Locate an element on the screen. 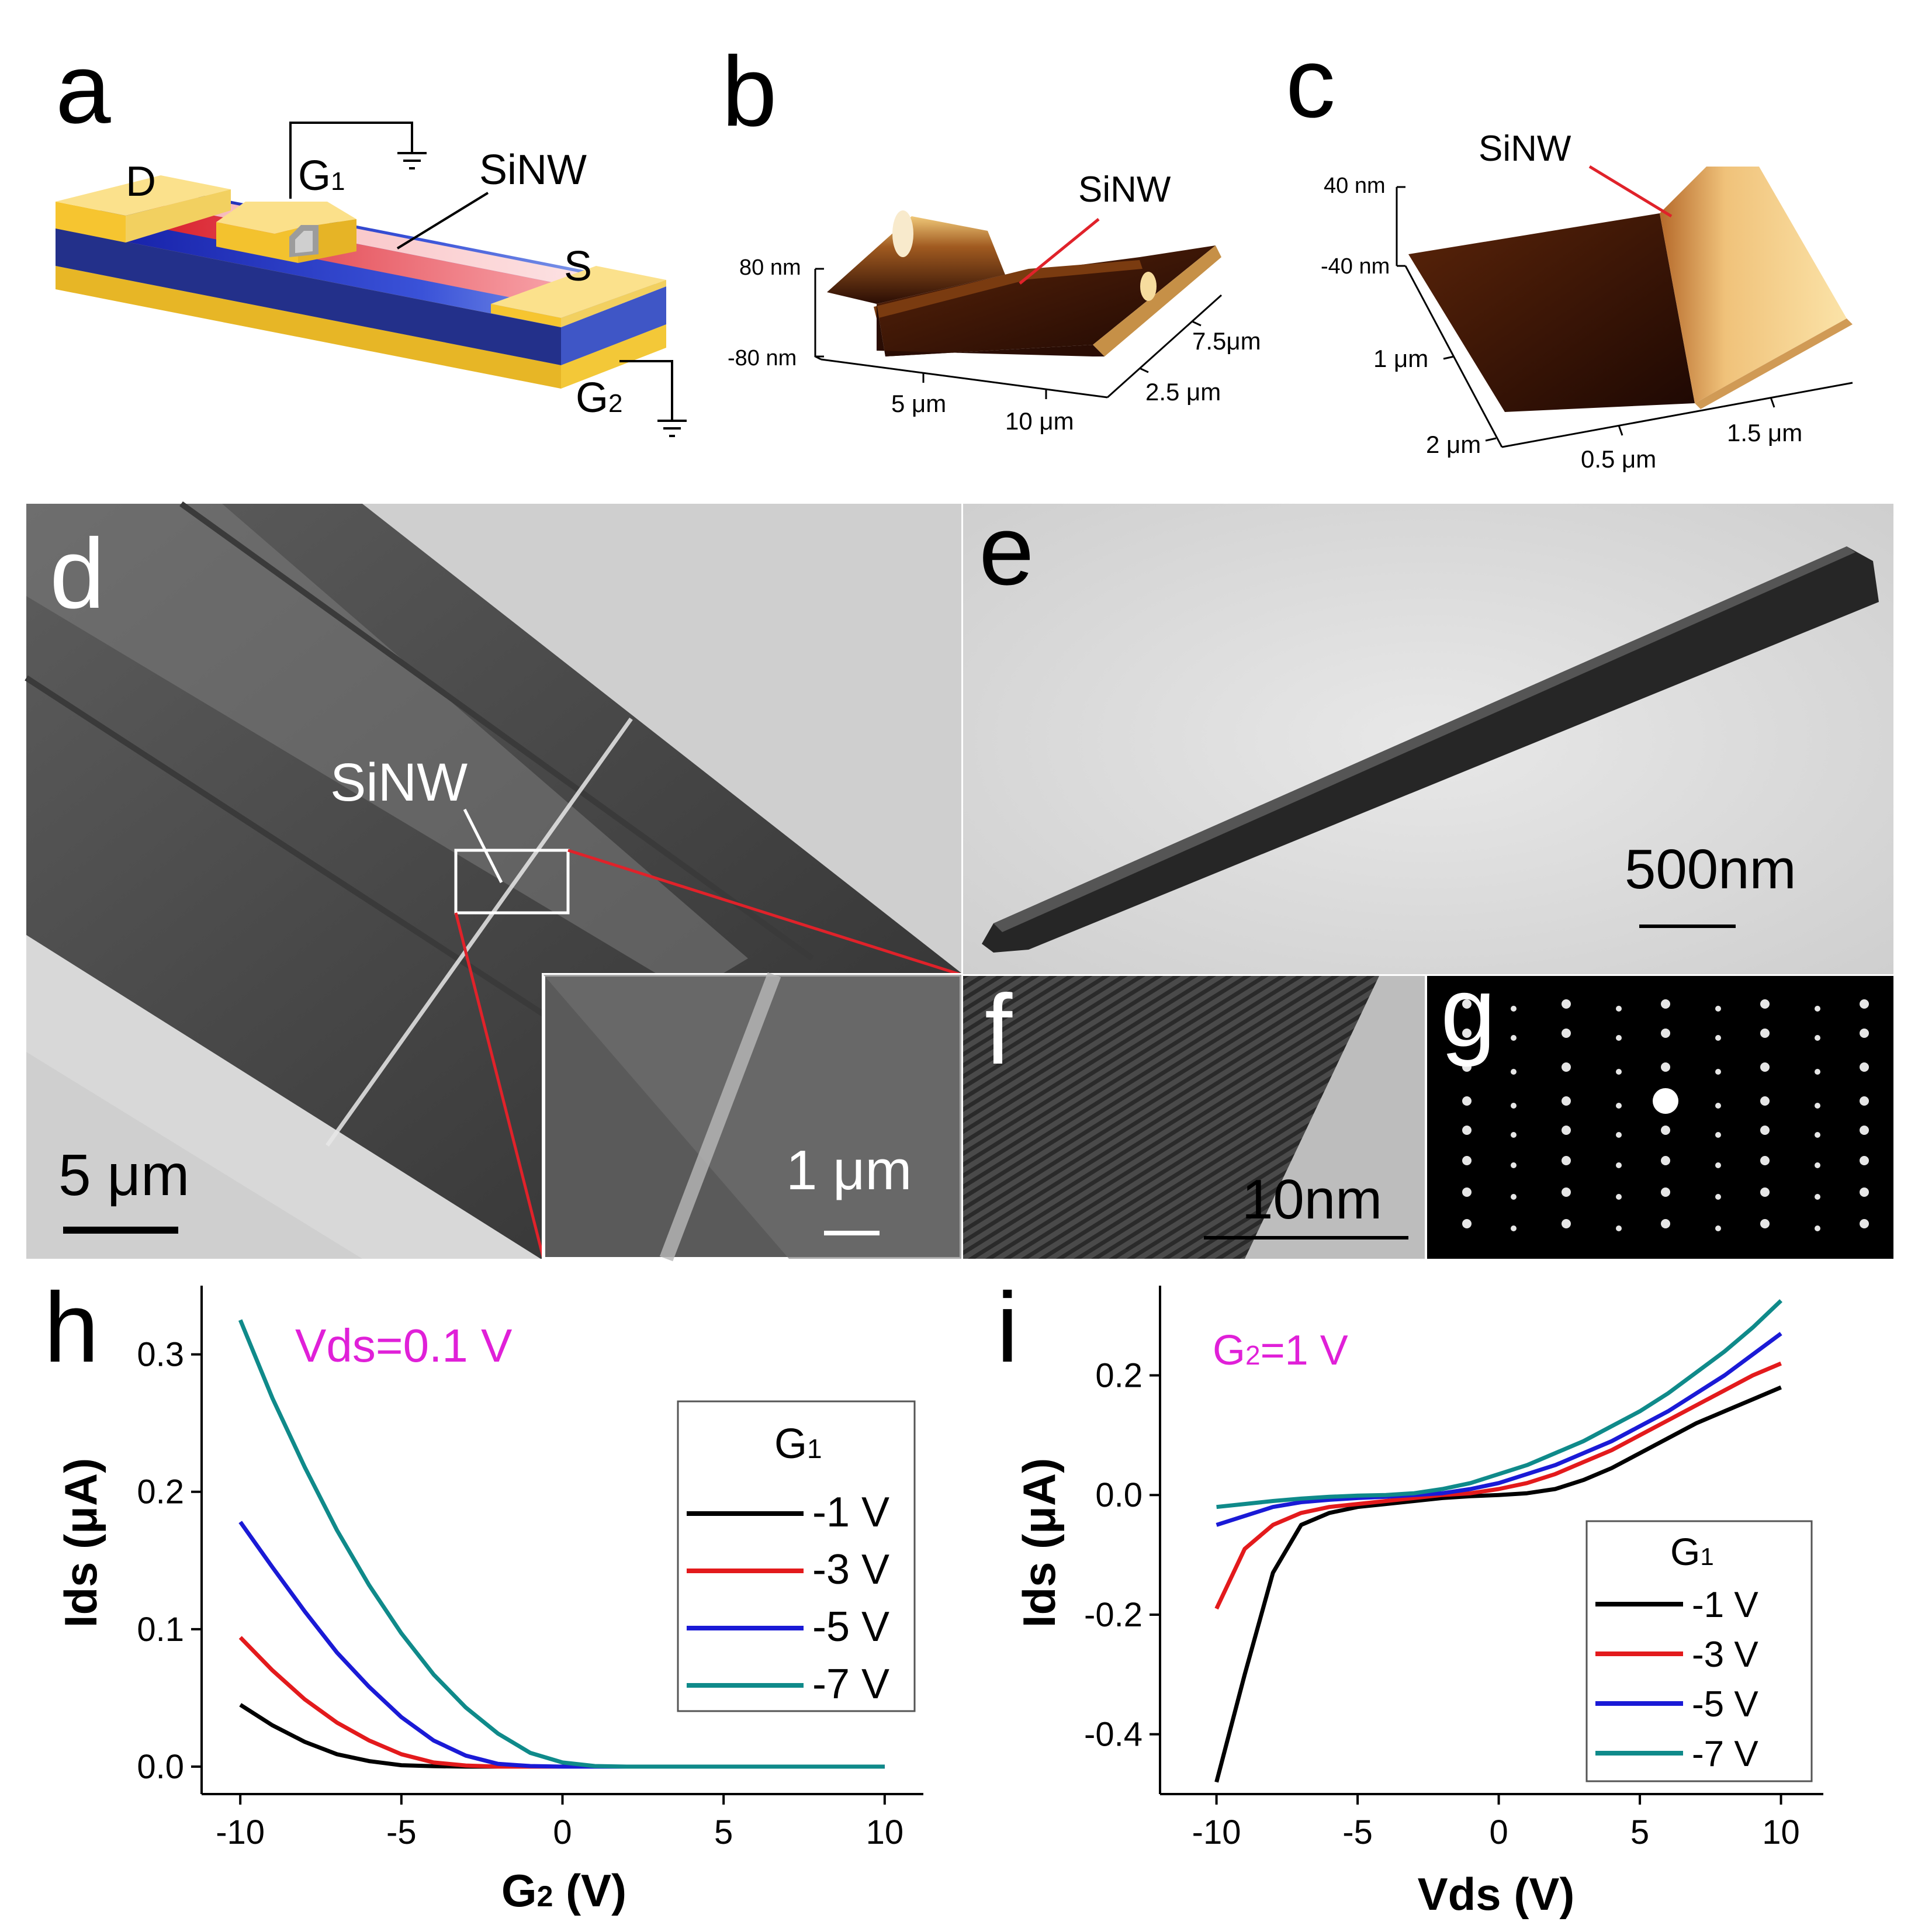 The image size is (1918, 1932). sem-sinw-label: SiNW is located at coordinates (399, 782).